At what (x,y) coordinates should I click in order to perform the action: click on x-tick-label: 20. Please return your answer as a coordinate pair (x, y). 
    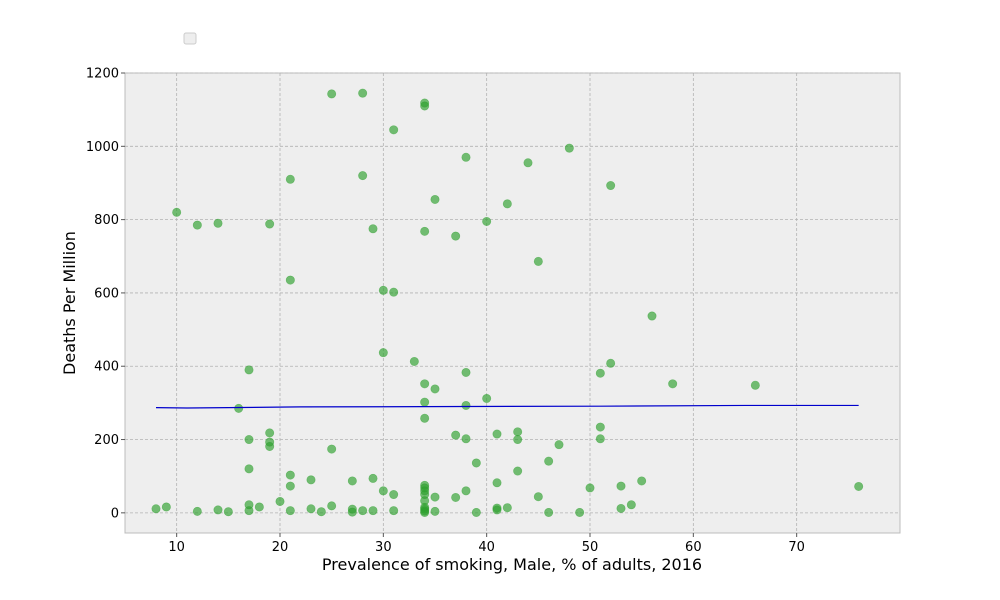
    Looking at the image, I should click on (280, 547).